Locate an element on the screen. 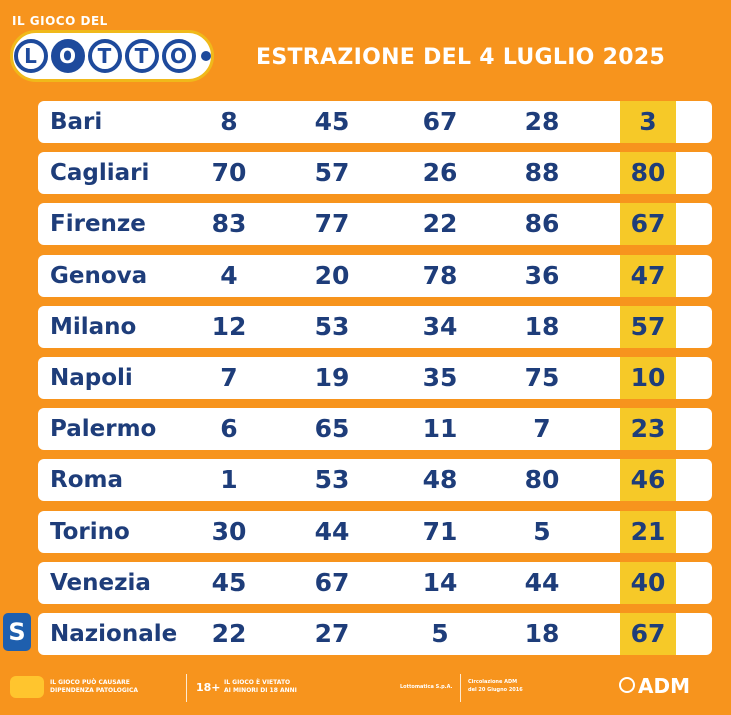 This screenshot has height=715, width=731. number-2: 57 is located at coordinates (332, 173).